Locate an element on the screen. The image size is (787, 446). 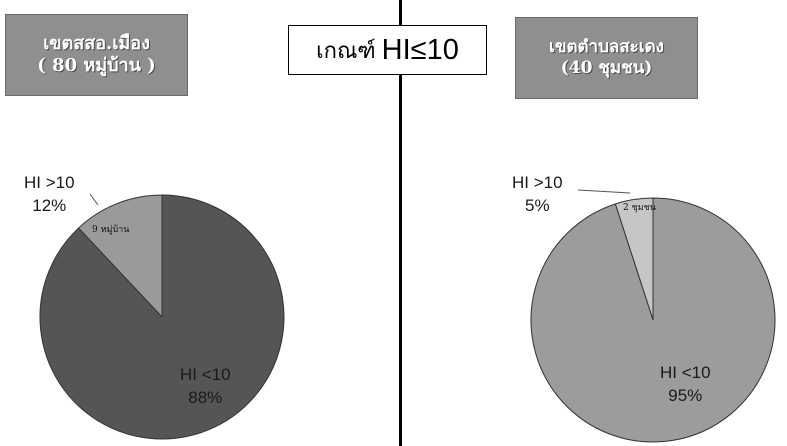
right-major-slice-percent: 95% is located at coordinates (685, 395).